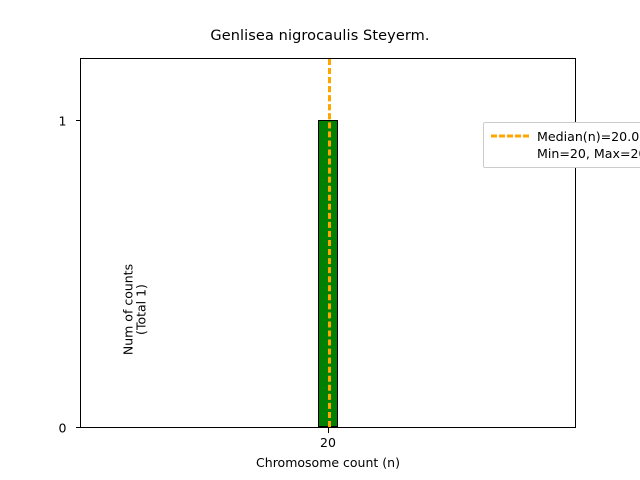  Describe the element at coordinates (70, 121) in the screenshot. I see `ytick-mark-1: 1` at that location.